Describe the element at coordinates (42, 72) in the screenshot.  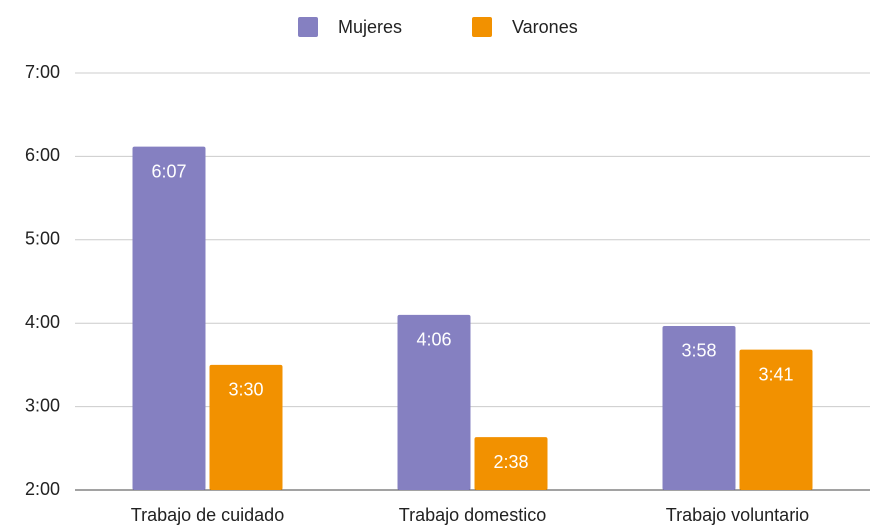
I see `y-tick-label: 7:00` at that location.